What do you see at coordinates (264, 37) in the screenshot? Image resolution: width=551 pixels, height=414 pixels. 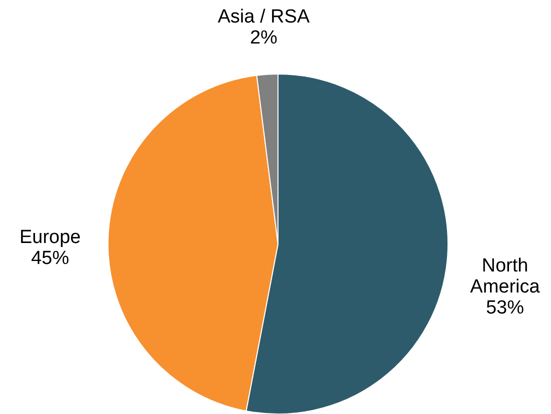 I see `data-label: 2%` at bounding box center [264, 37].